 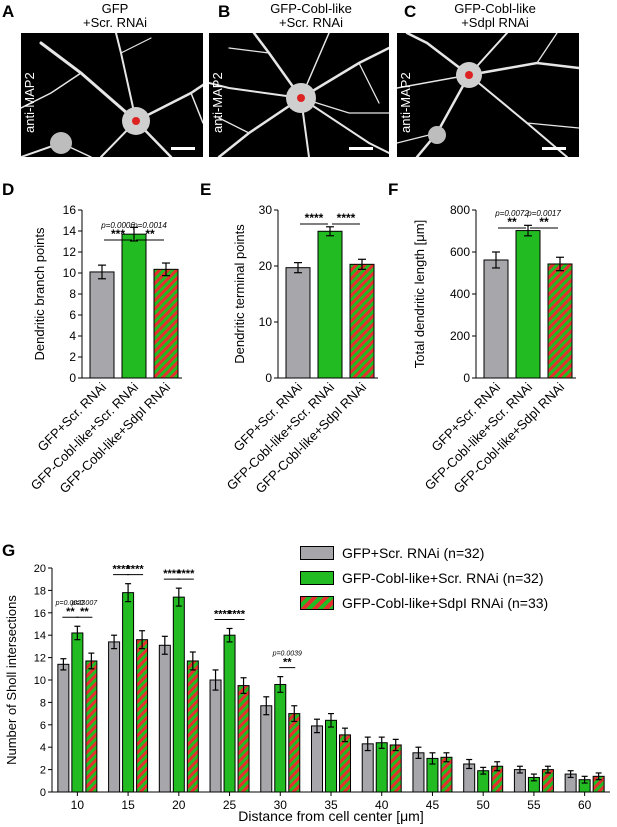 I want to click on y-tick-label: 18, so click(x=40, y=591).